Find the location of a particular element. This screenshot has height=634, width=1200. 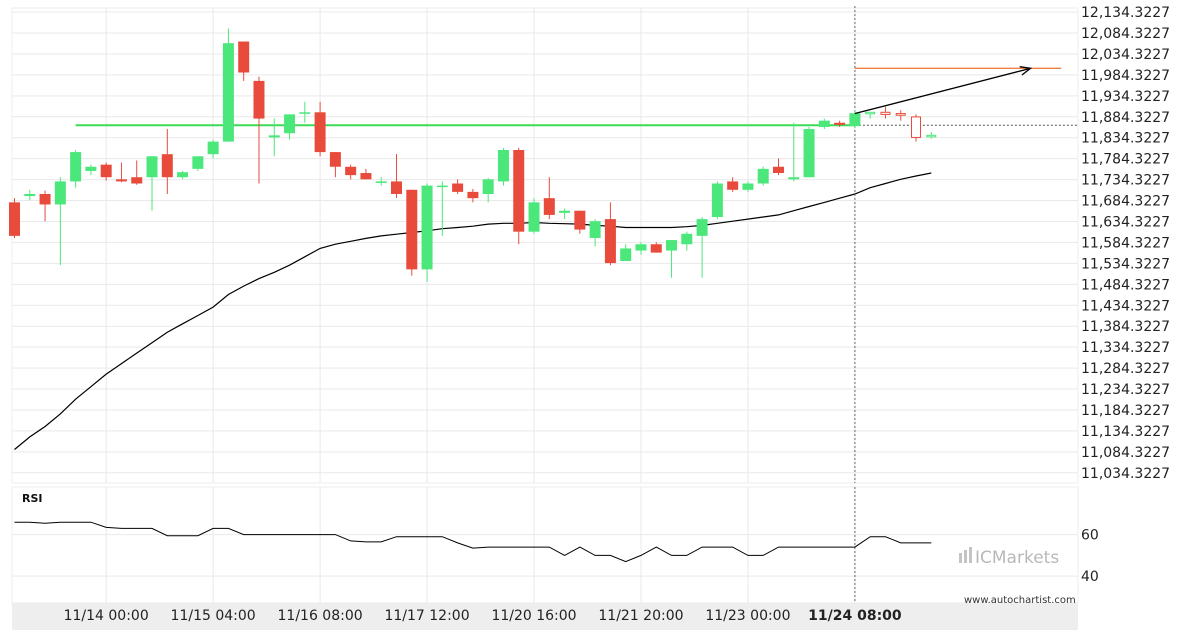

y-tick-label: 11,034.3227 is located at coordinates (1125, 474).